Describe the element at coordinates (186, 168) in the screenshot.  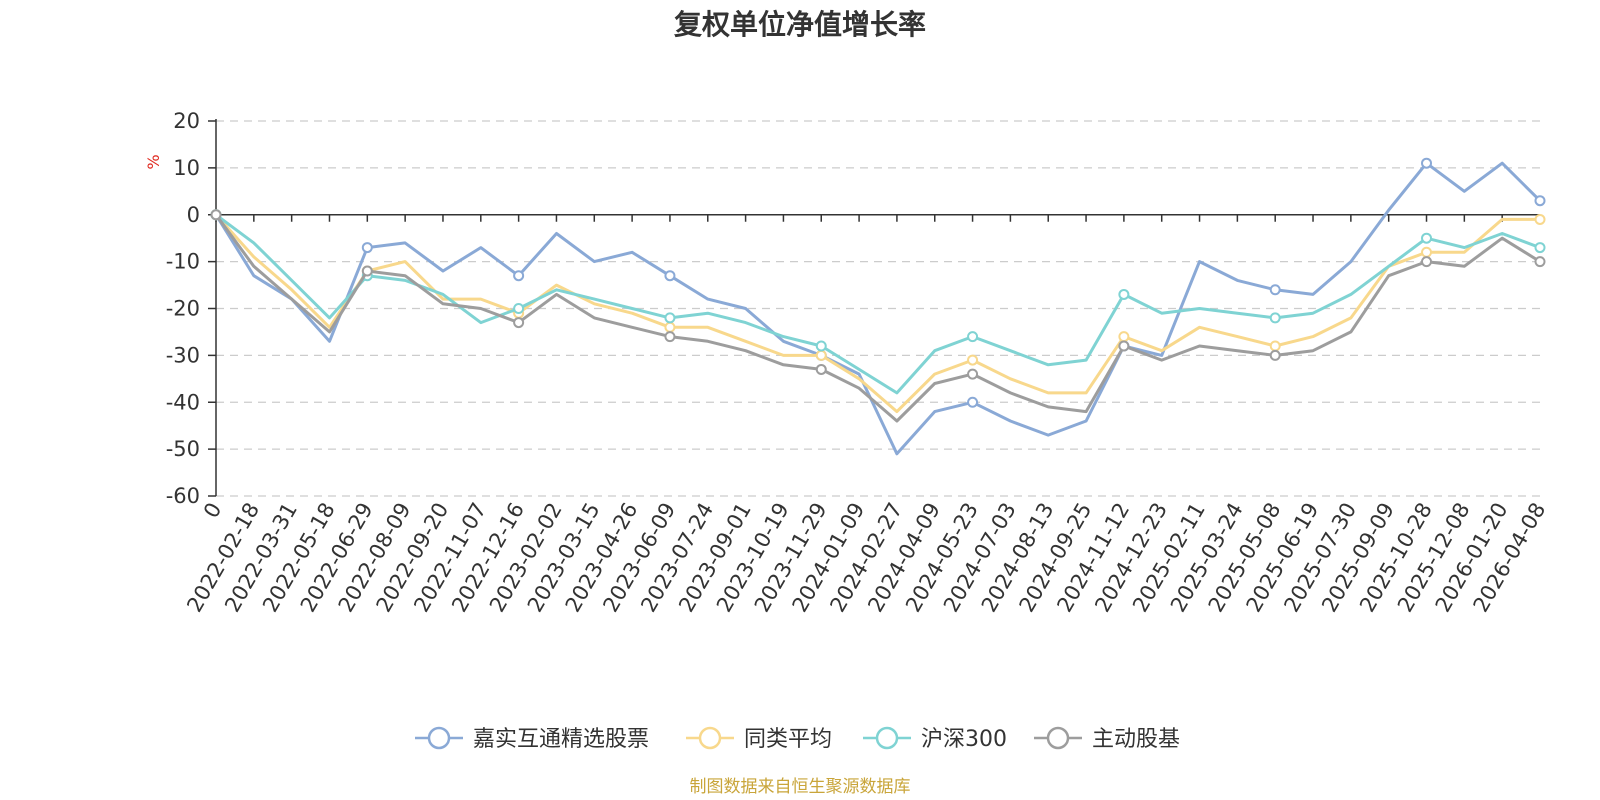
I see `y-tick-label: 10` at that location.